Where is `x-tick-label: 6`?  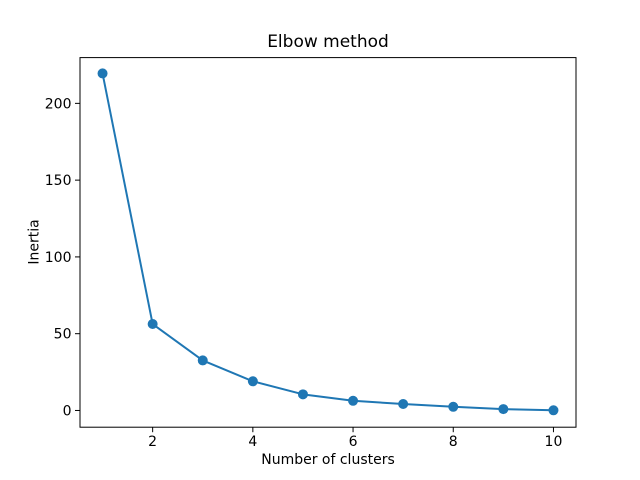
x-tick-label: 6 is located at coordinates (353, 442).